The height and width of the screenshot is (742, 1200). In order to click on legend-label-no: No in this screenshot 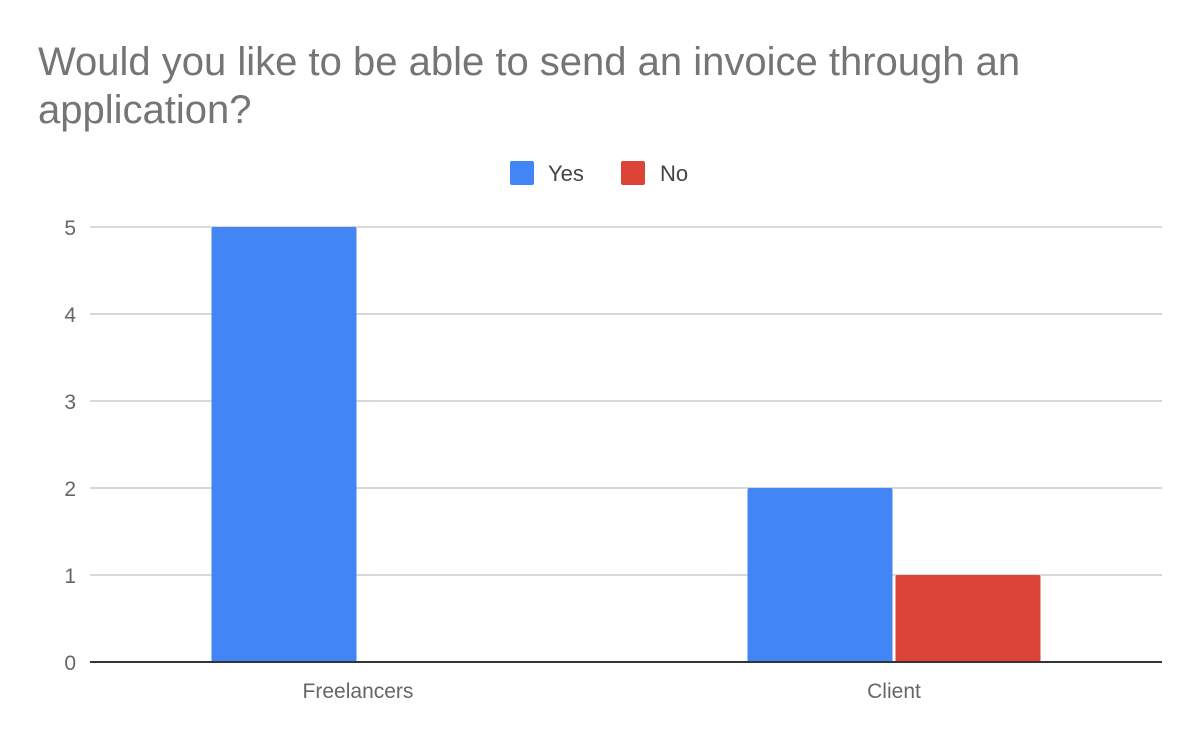, I will do `click(674, 173)`.